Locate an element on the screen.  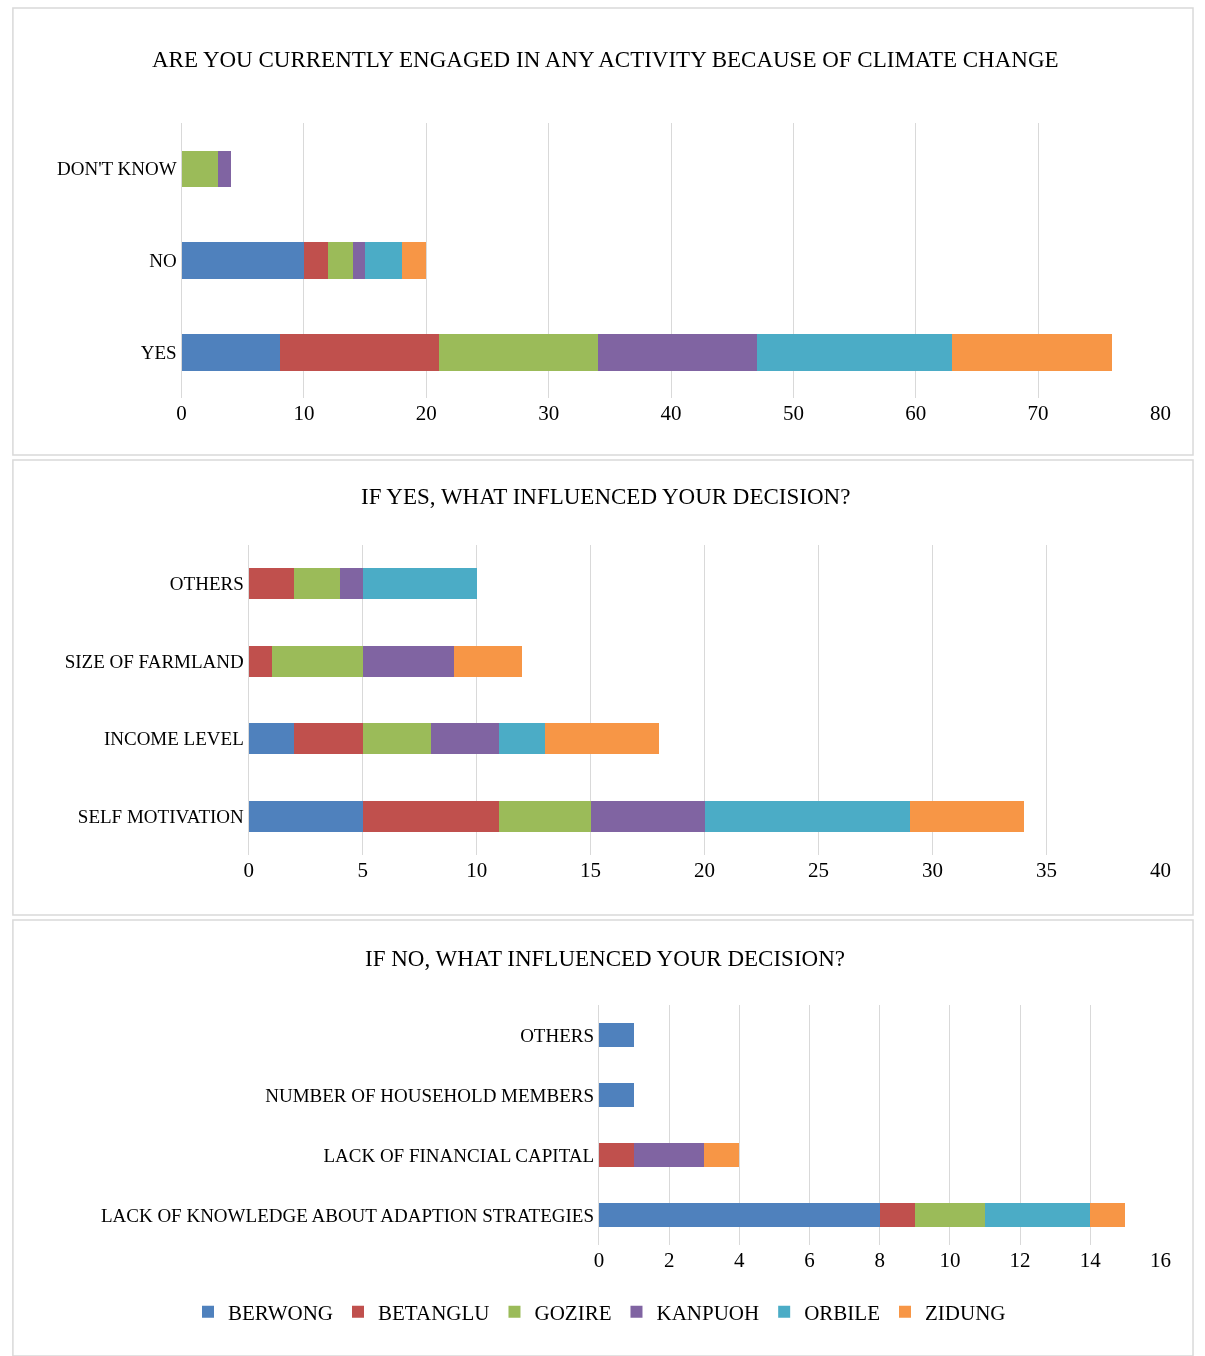
x-tick-label: 70 is located at coordinates (1038, 413).